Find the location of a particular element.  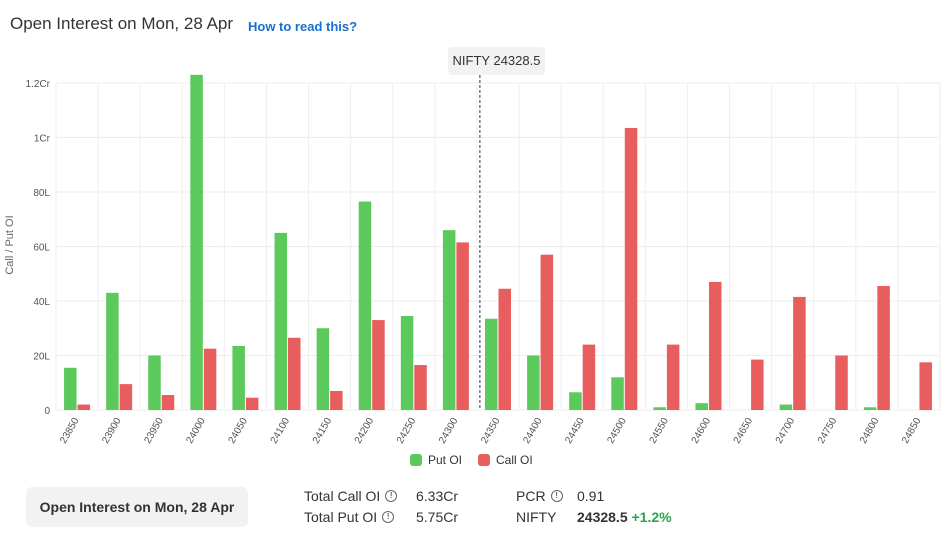

call-swatch-icon is located at coordinates (484, 460).